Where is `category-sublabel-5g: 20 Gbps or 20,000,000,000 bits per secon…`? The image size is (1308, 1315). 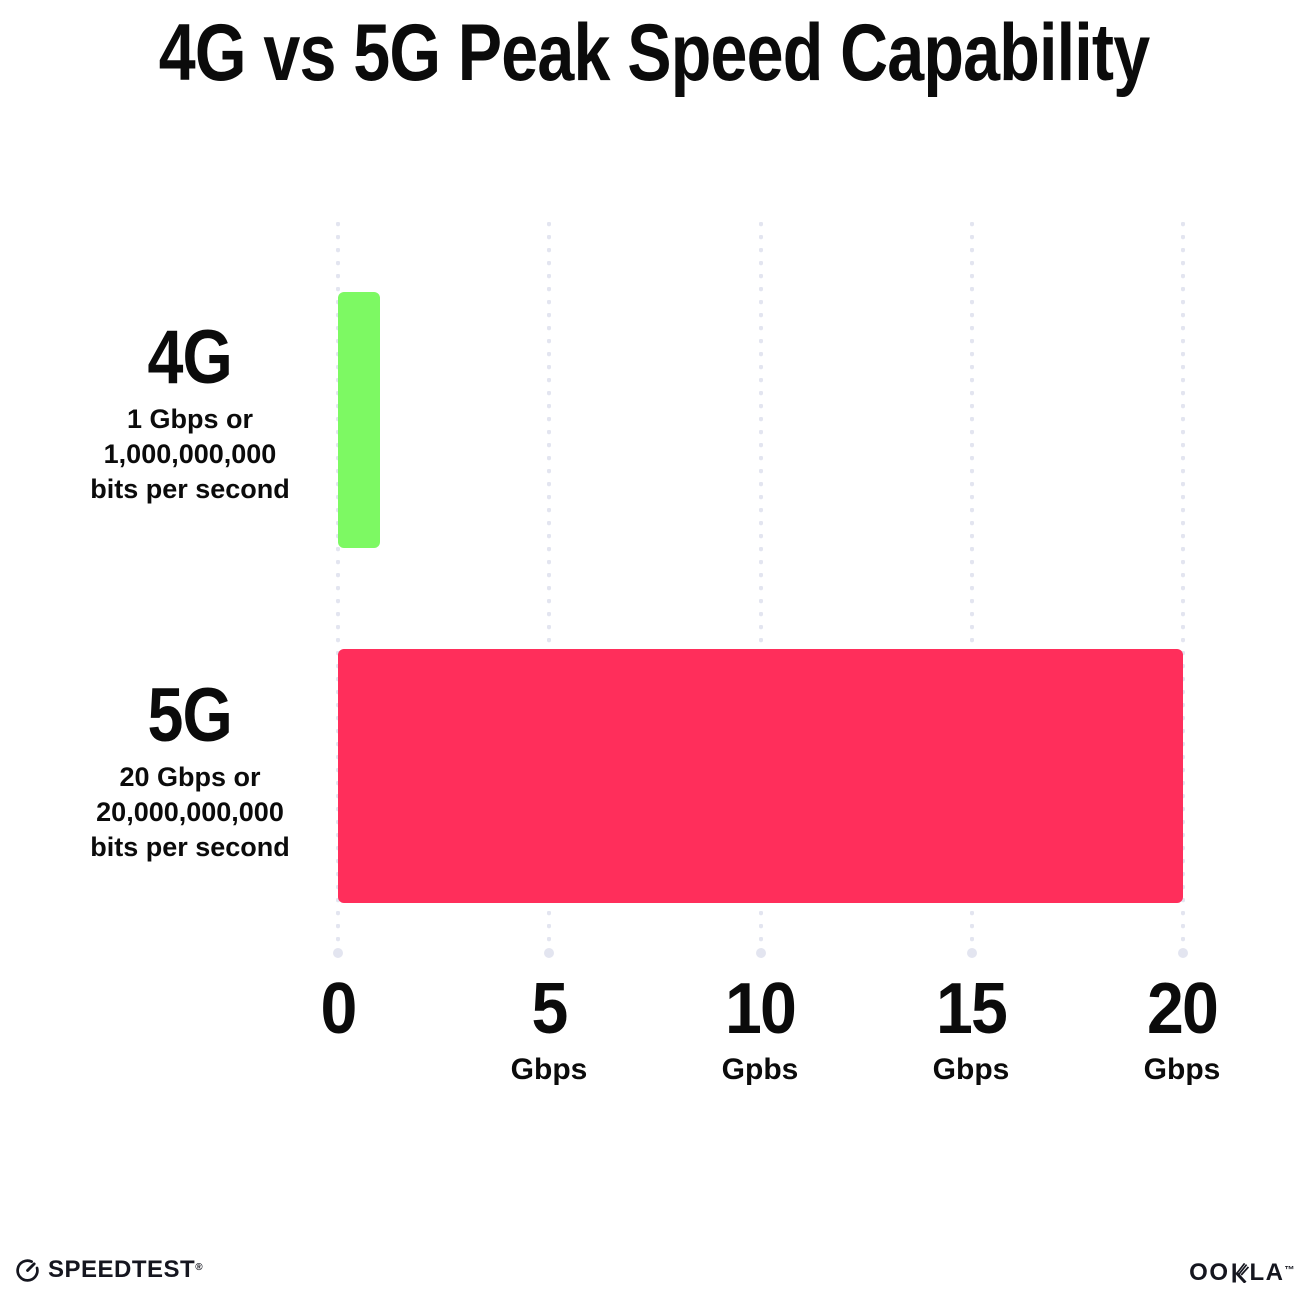 category-sublabel-5g: 20 Gbps or 20,000,000,000 bits per secon… is located at coordinates (190, 812).